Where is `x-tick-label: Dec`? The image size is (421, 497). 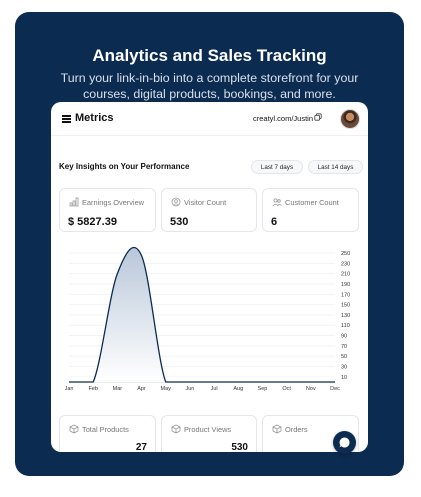
x-tick-label: Dec is located at coordinates (335, 389).